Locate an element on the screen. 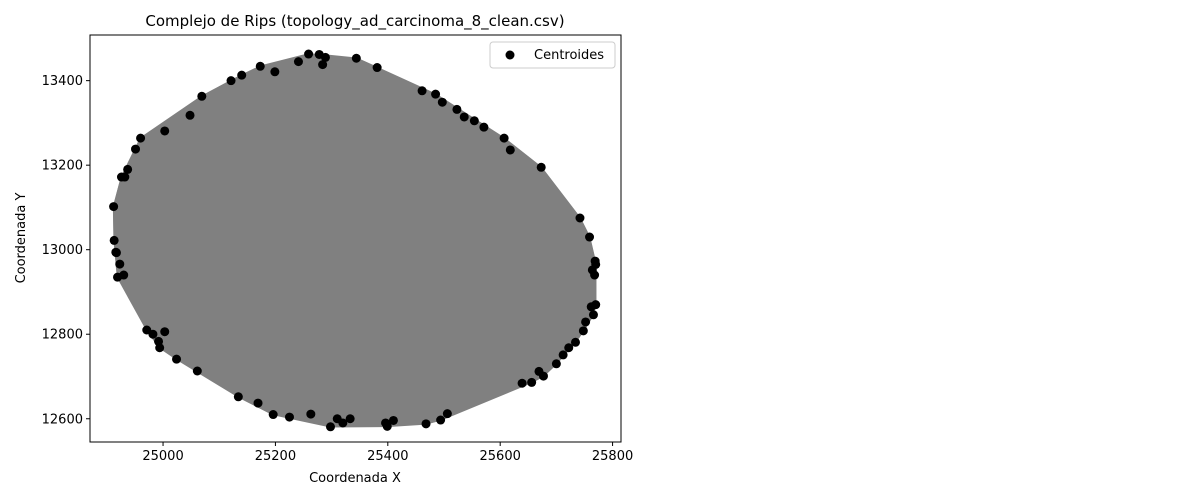  x-tick-label: 25600 is located at coordinates (500, 456).